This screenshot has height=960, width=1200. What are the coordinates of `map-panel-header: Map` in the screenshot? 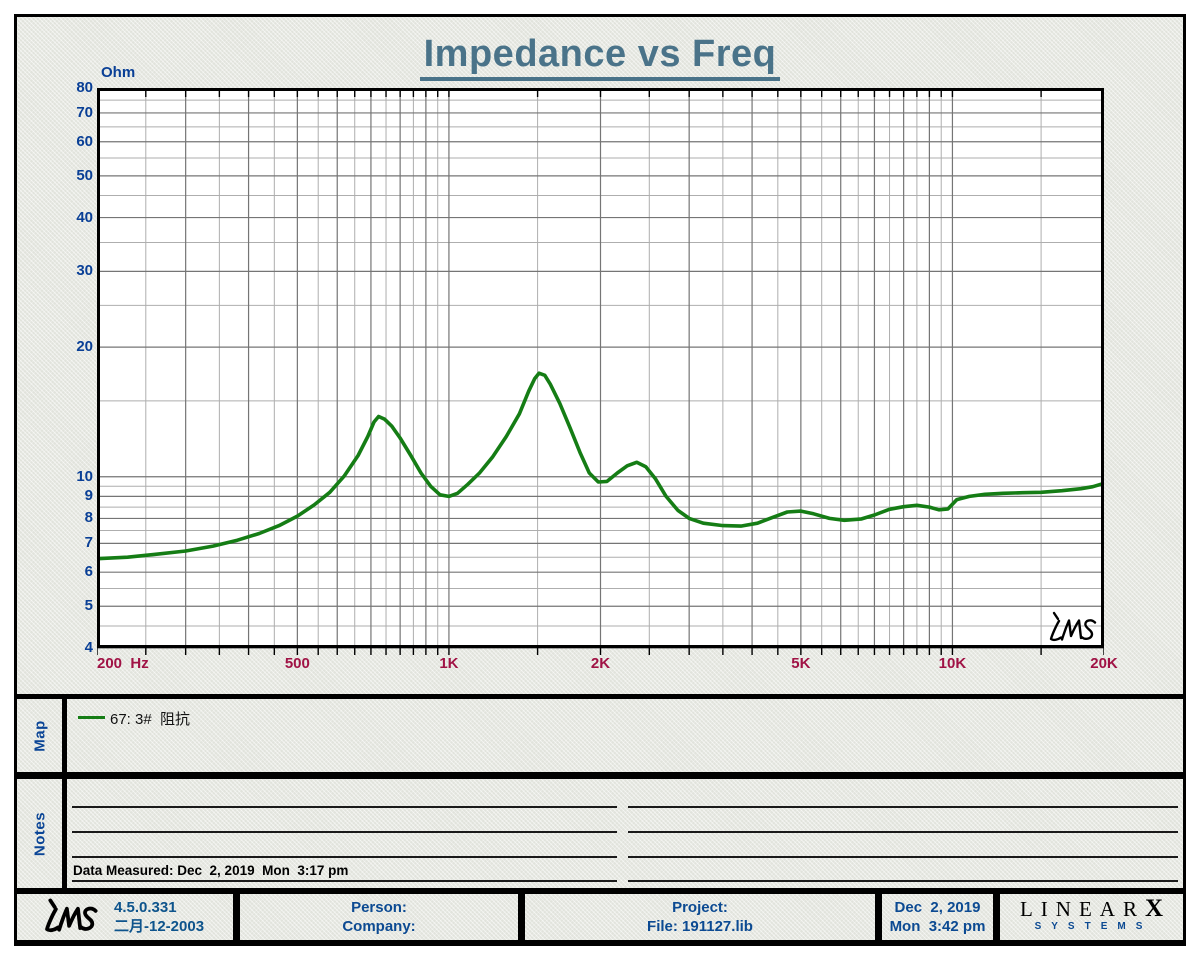 It's located at (39, 735).